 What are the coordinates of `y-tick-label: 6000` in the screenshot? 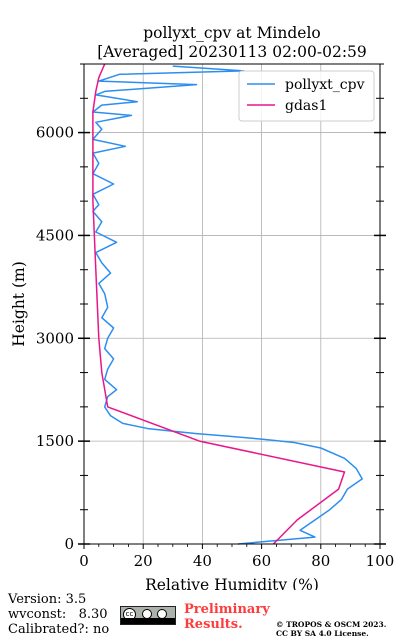 It's located at (55, 133).